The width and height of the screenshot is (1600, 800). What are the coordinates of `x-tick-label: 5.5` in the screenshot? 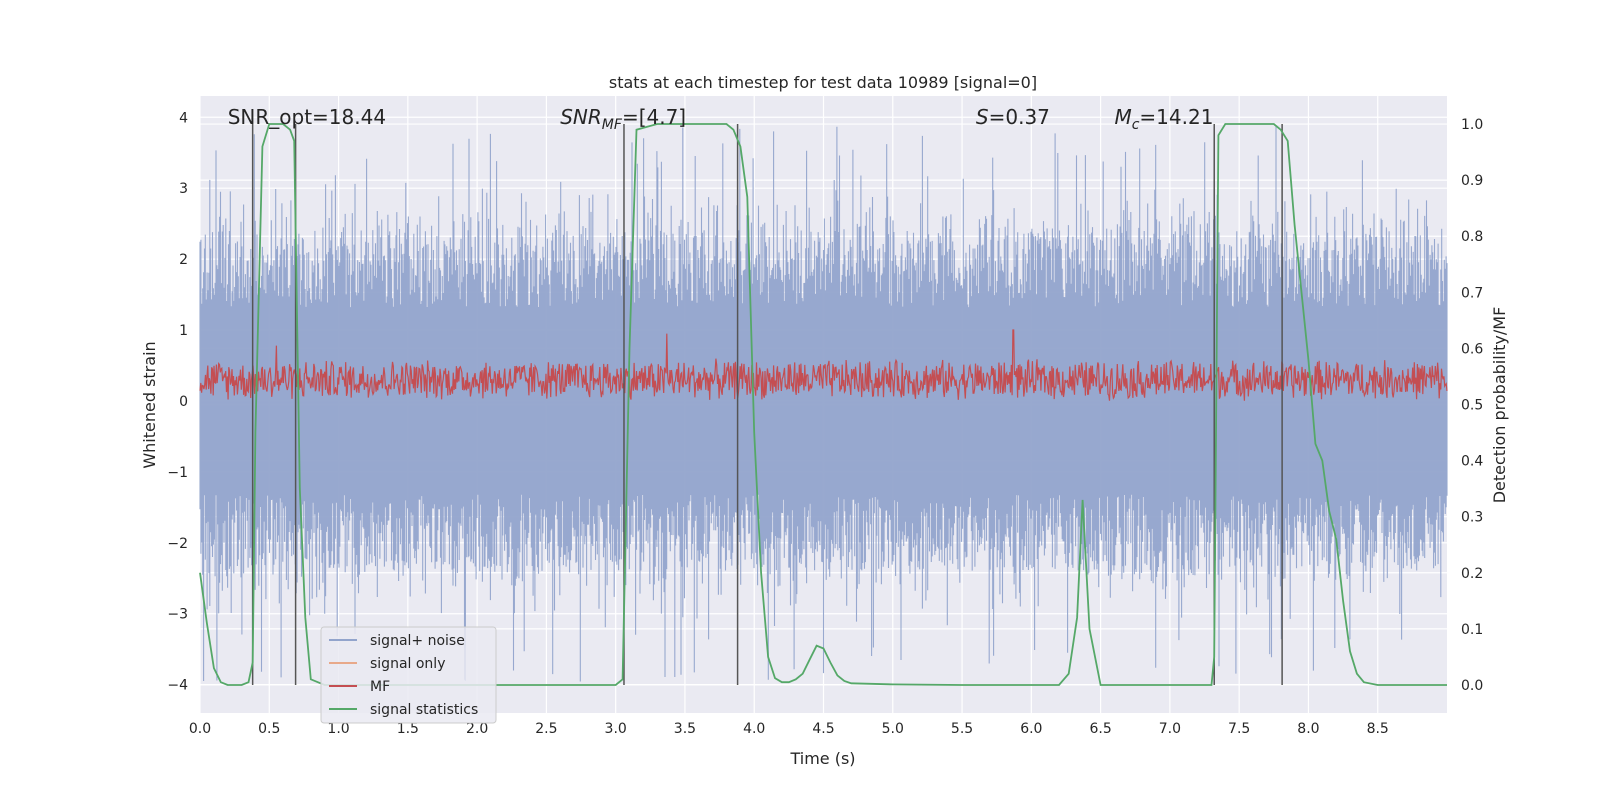 It's located at (962, 729).